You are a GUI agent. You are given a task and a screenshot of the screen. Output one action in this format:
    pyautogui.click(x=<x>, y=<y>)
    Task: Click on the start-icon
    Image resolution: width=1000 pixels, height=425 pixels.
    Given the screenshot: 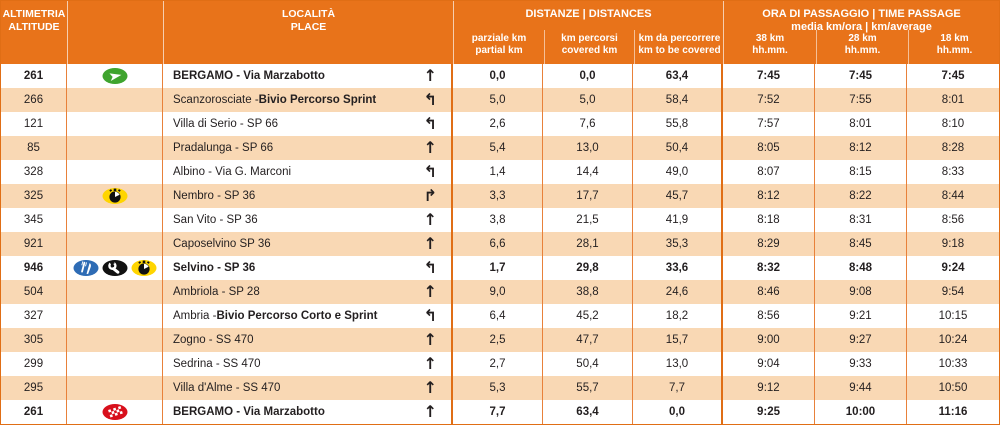 What is the action you would take?
    pyautogui.click(x=115, y=76)
    